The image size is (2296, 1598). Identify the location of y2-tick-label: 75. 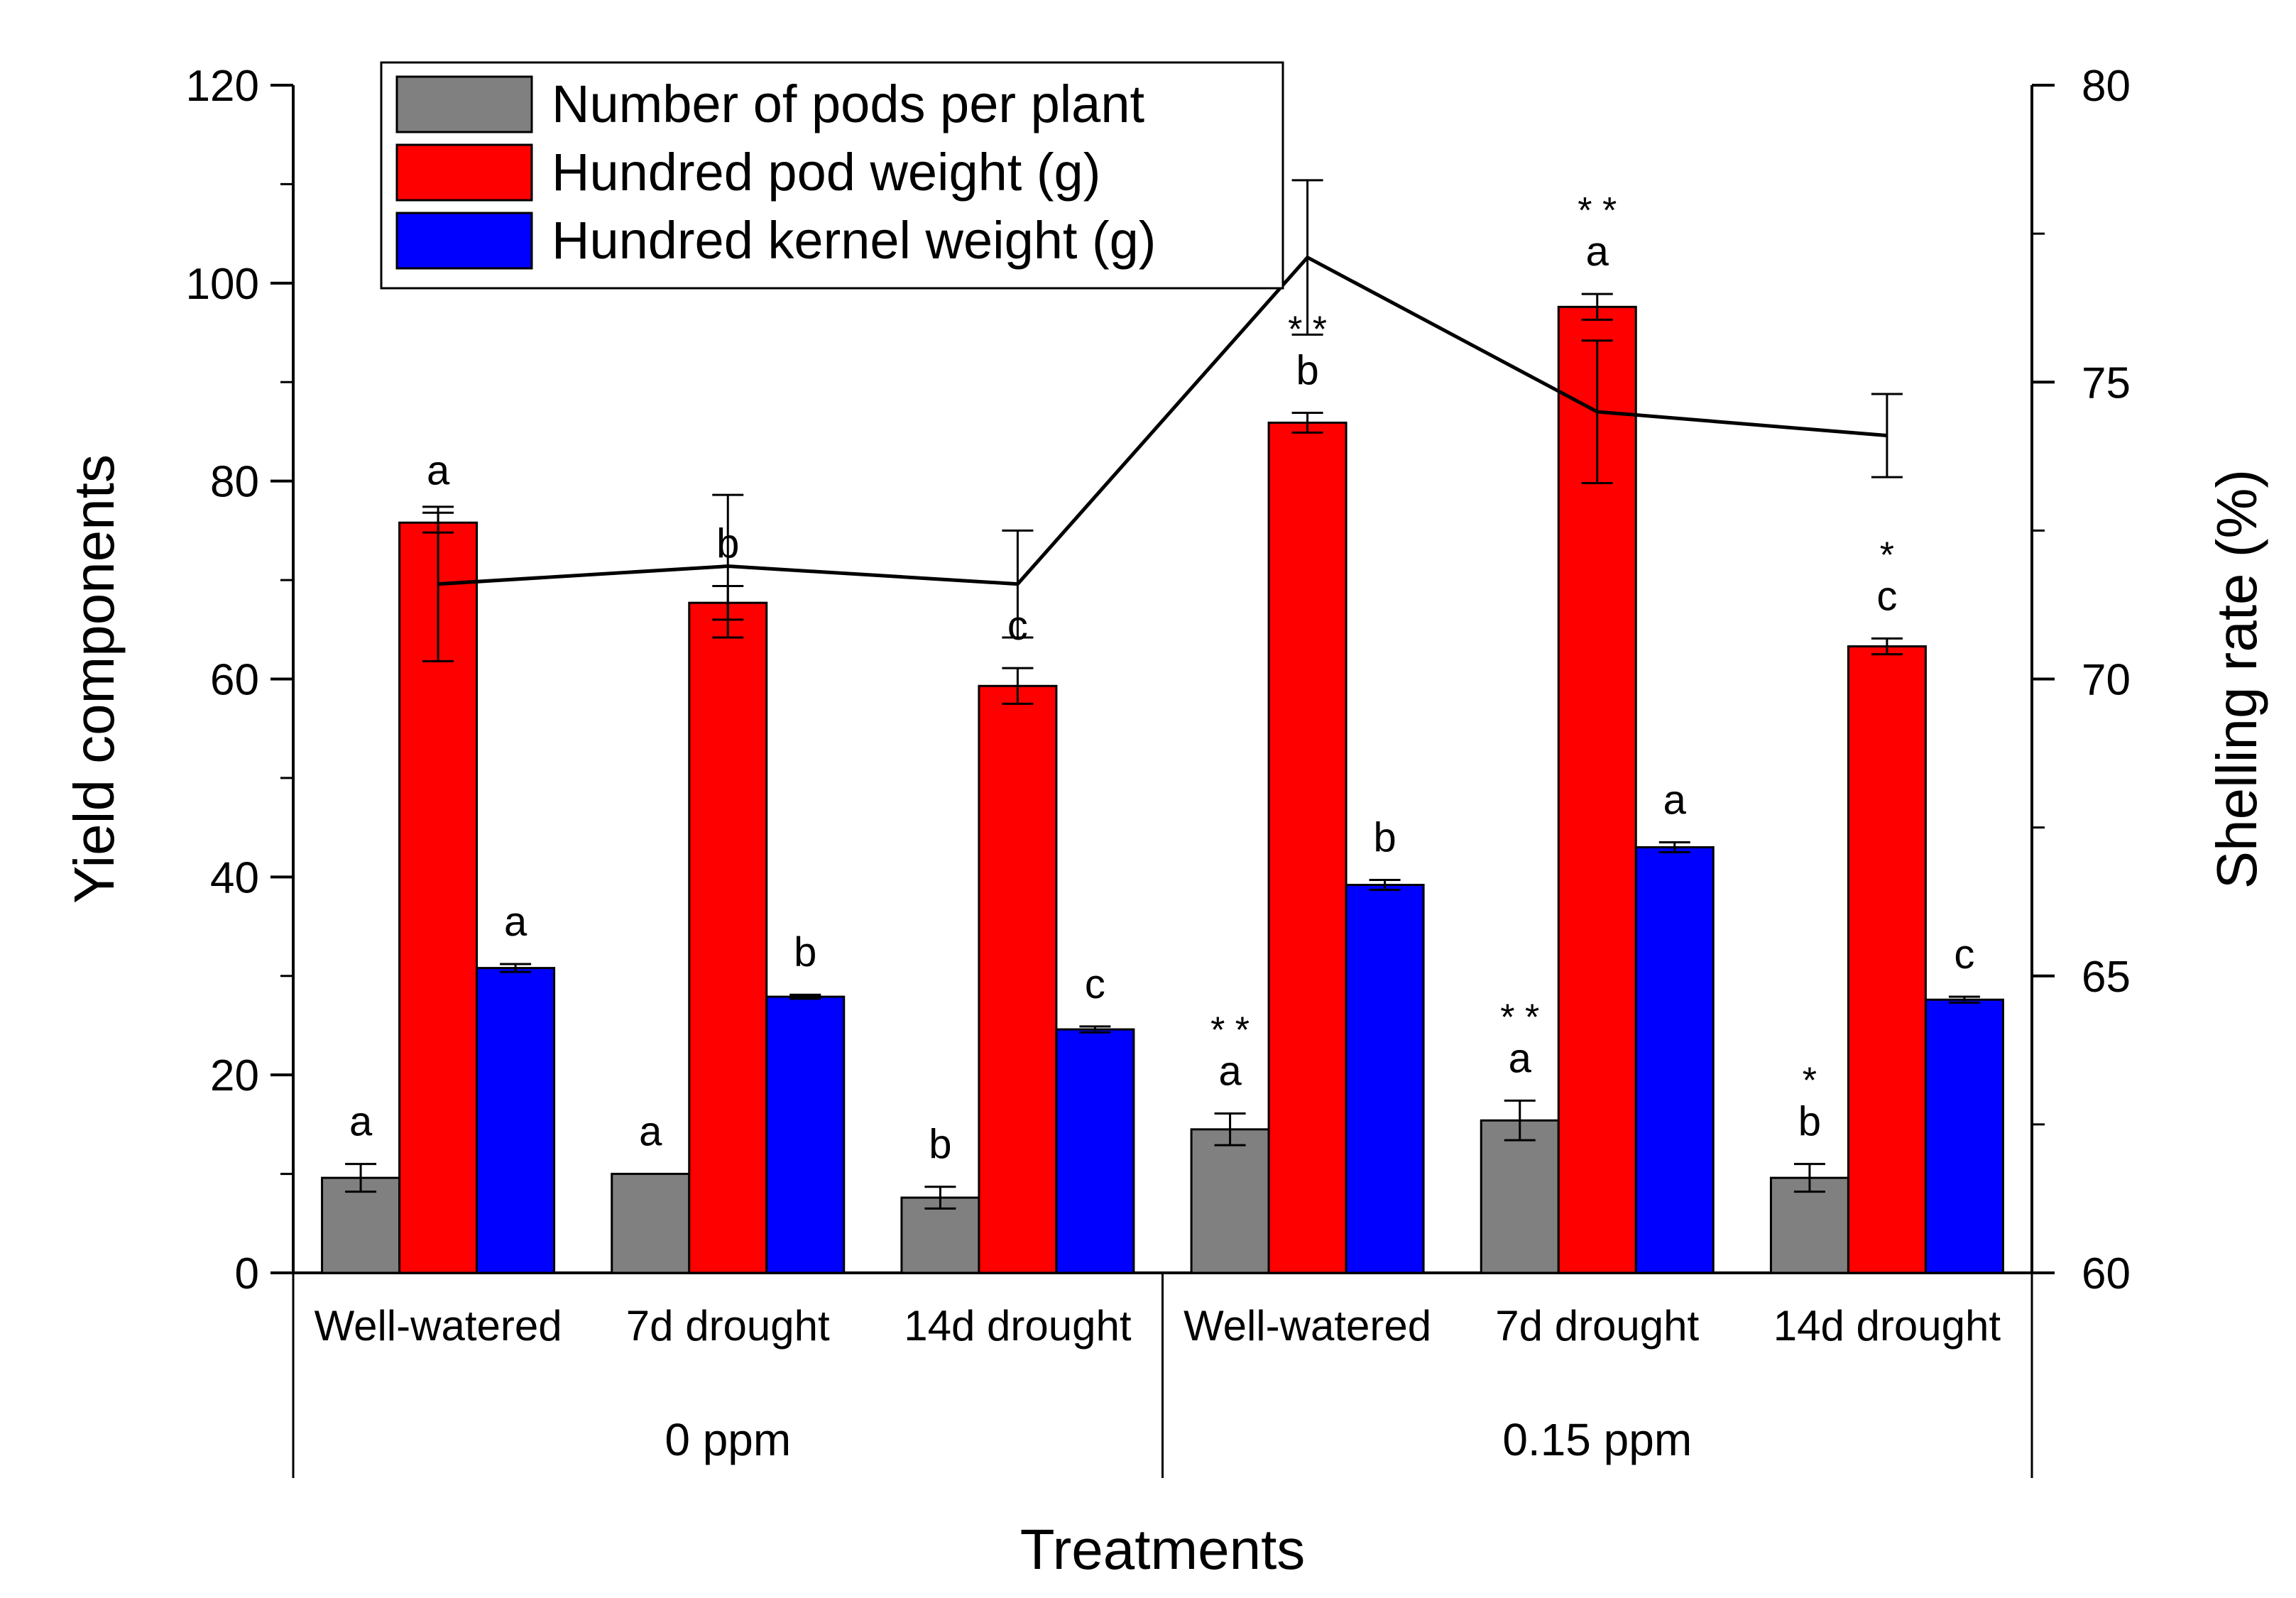
(2106, 383).